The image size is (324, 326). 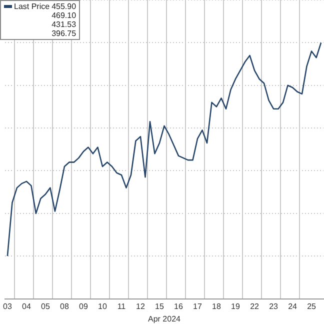 What do you see at coordinates (103, 306) in the screenshot?
I see `x-tick-label: 10` at bounding box center [103, 306].